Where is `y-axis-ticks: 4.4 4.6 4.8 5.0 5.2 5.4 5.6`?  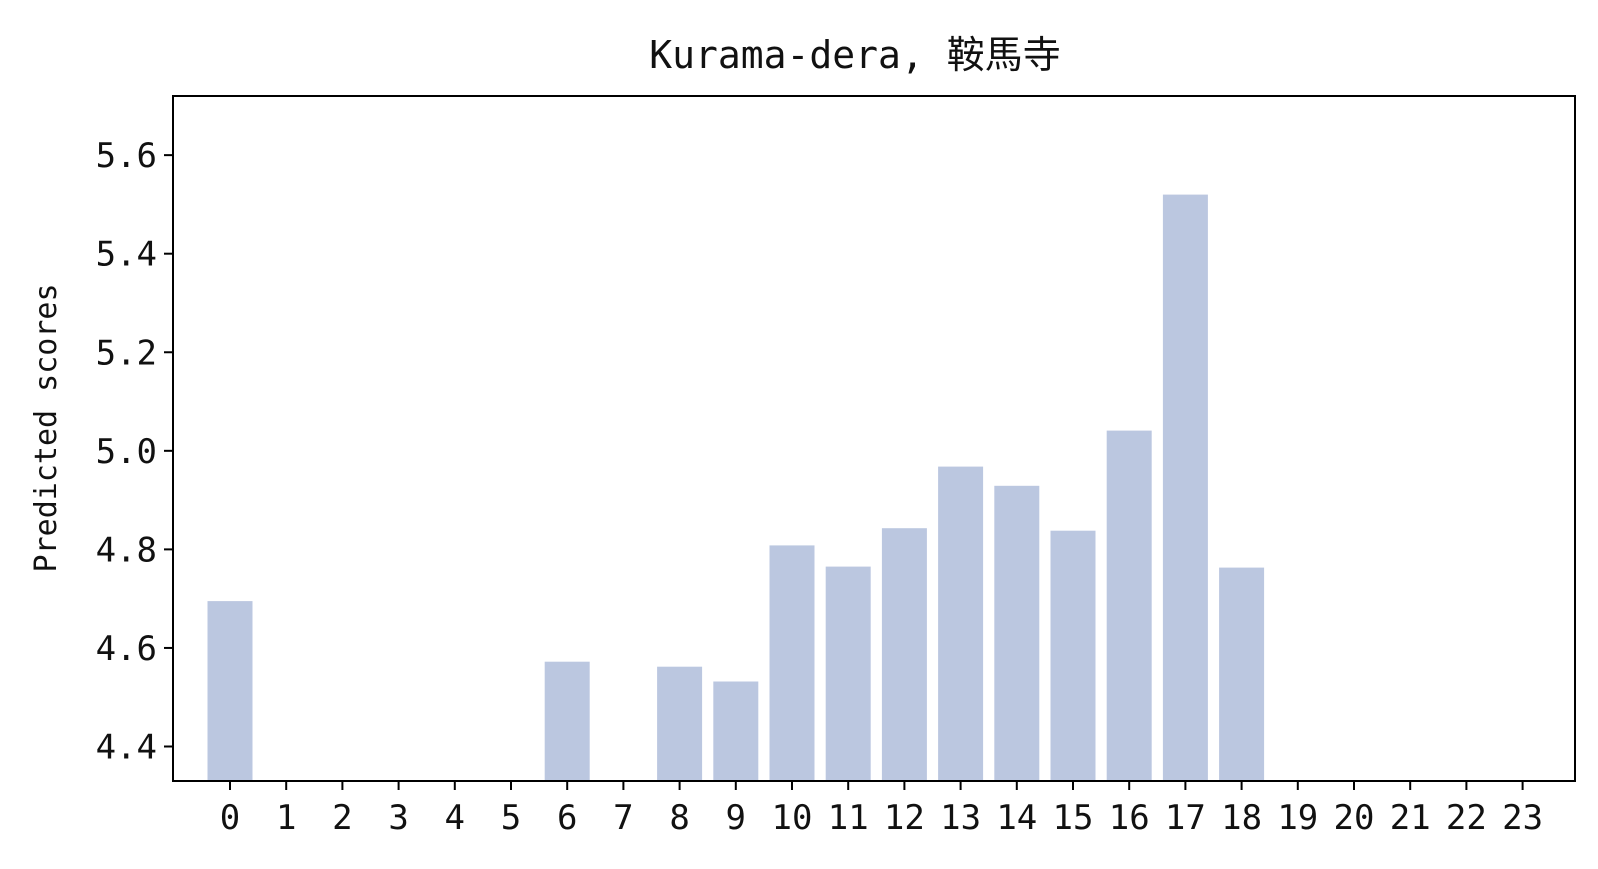 y-axis-ticks: 4.4 4.6 4.8 5.0 5.2 5.4 5.6 is located at coordinates (134, 452).